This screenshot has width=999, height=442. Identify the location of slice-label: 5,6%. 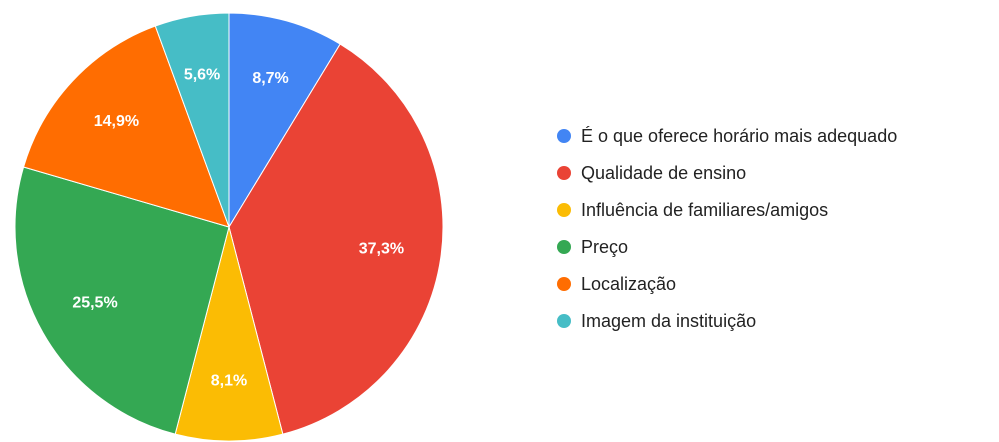
(202, 75).